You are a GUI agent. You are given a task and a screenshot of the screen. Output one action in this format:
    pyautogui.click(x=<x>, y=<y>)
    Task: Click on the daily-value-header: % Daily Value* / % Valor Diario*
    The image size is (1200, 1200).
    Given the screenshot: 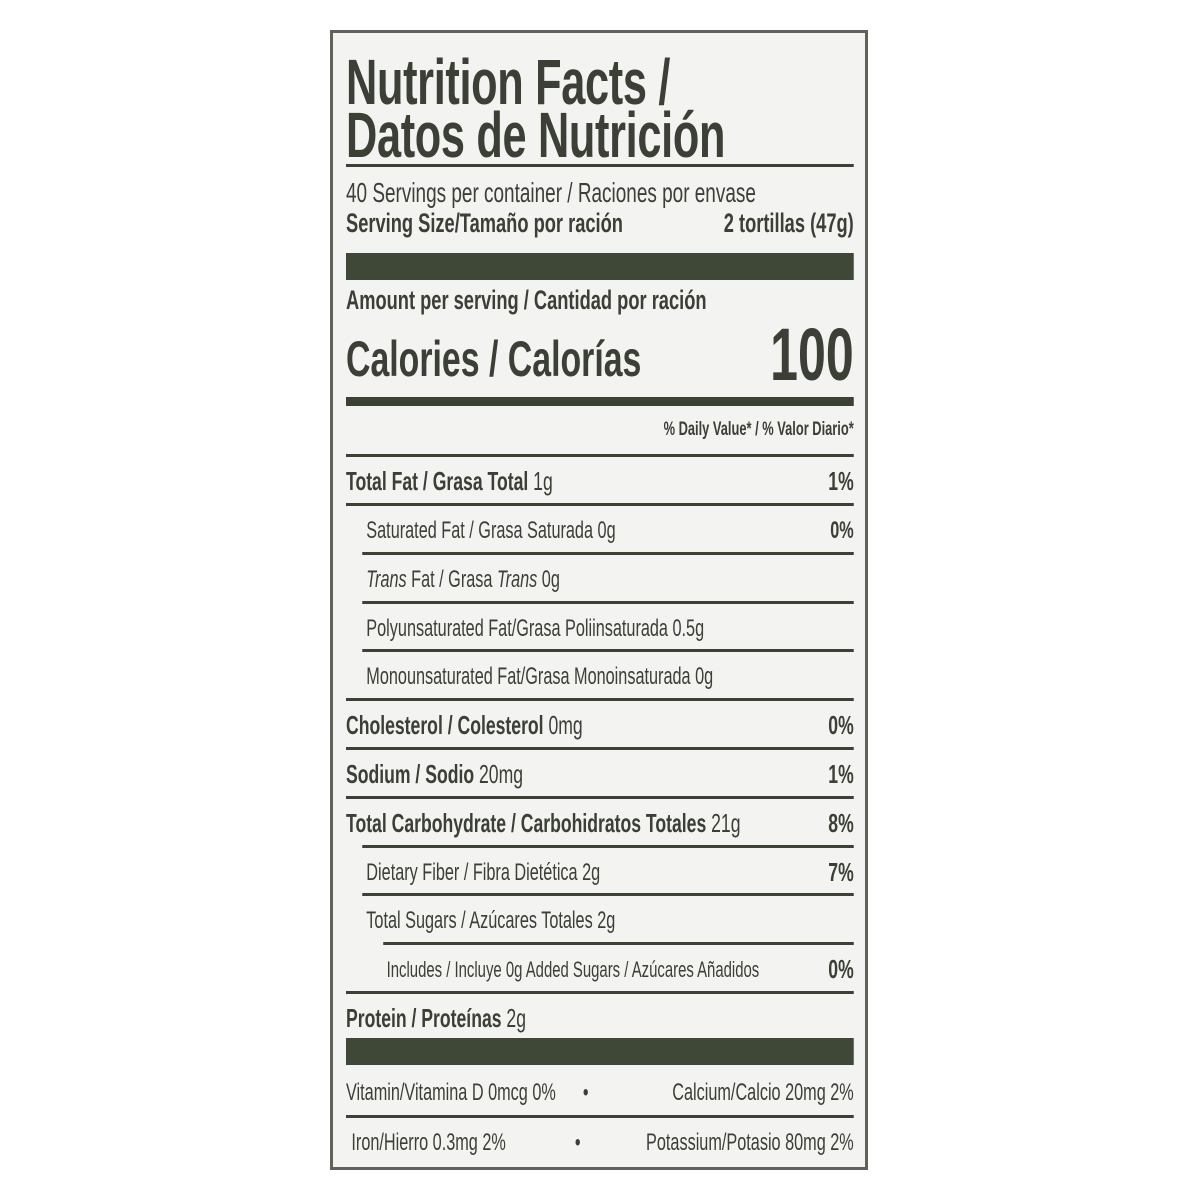 What is the action you would take?
    pyautogui.click(x=758, y=429)
    